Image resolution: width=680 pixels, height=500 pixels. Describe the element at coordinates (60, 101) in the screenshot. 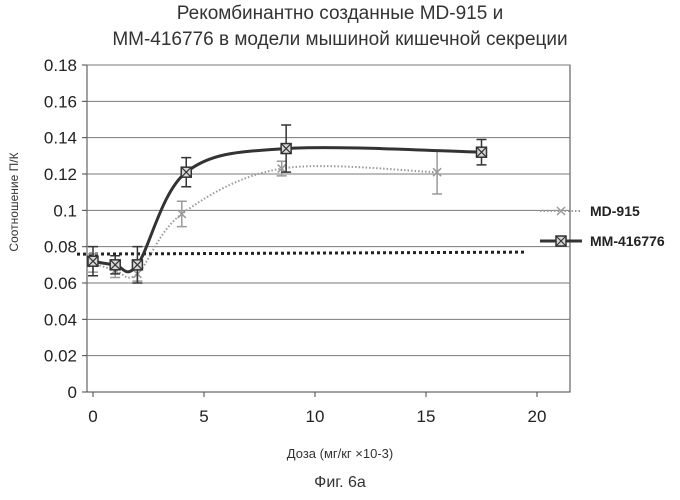

I see `y-tick-label: 0.16` at that location.